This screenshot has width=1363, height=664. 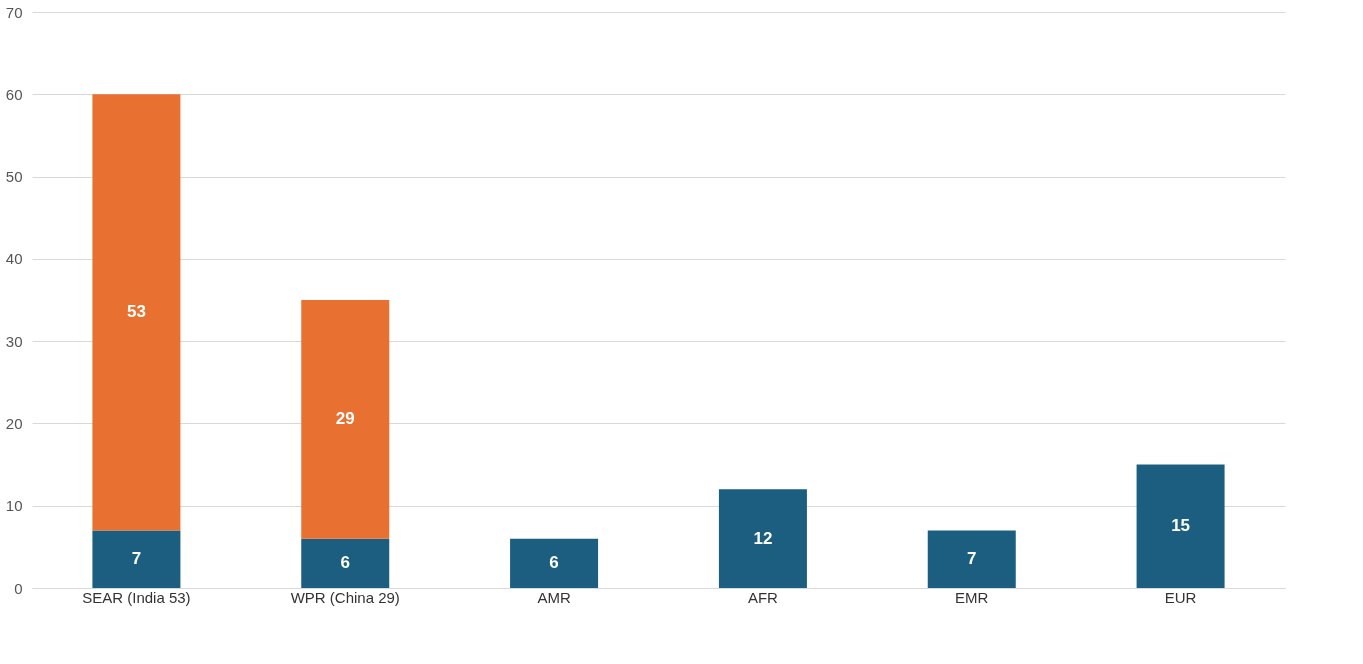 What do you see at coordinates (345, 597) in the screenshot?
I see `x-tick-label: WPR (China 29)` at bounding box center [345, 597].